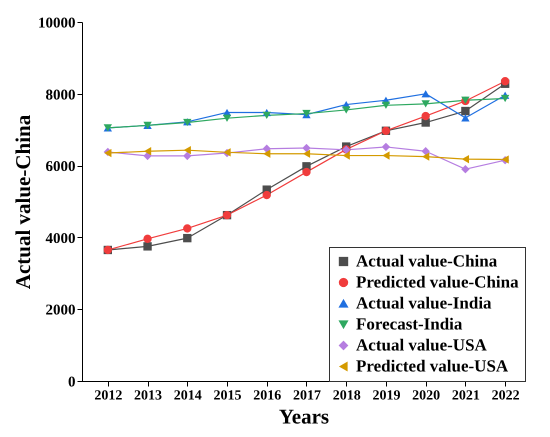  Describe the element at coordinates (346, 396) in the screenshot. I see `x-tick-label: 2018` at that location.